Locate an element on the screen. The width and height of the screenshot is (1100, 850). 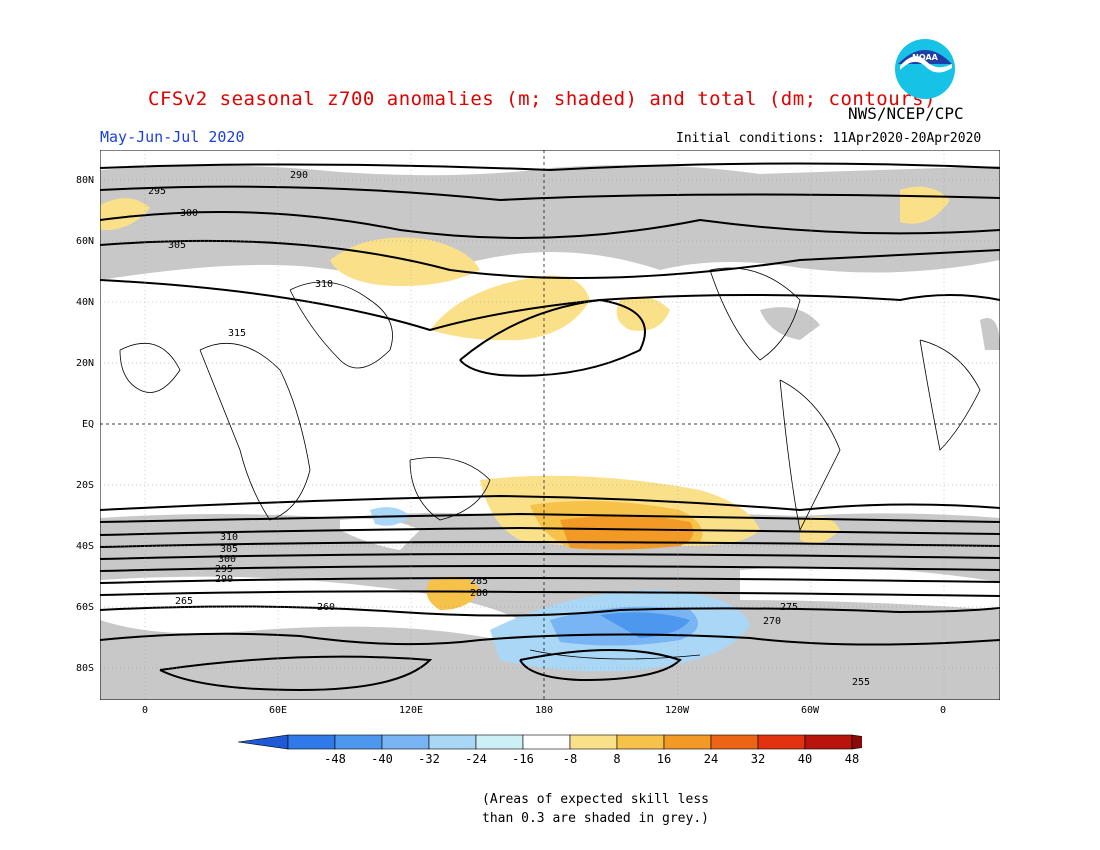
lon-label: 180 is located at coordinates (544, 710).